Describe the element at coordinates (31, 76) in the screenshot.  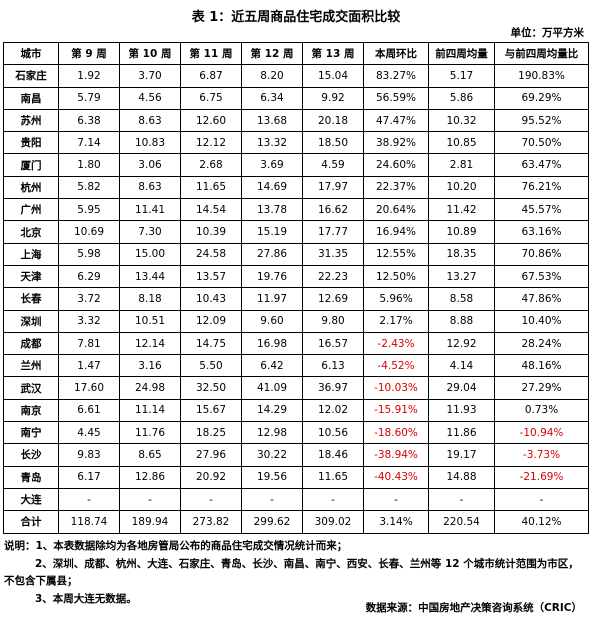
I see `cell-city: 石家庄` at that location.